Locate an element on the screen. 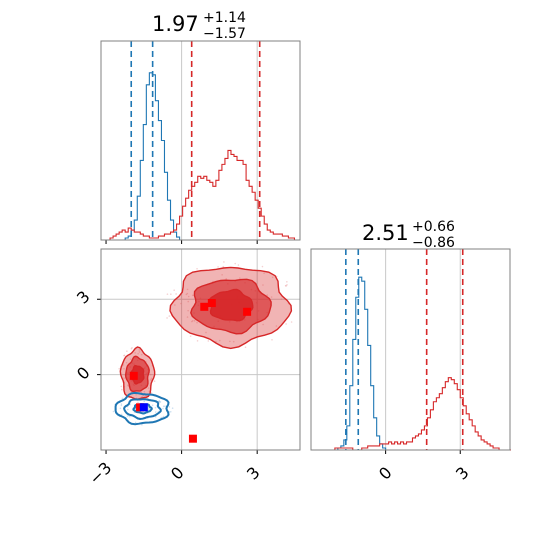 This screenshot has height=550, width=550. marker-blue-square is located at coordinates (143, 407).